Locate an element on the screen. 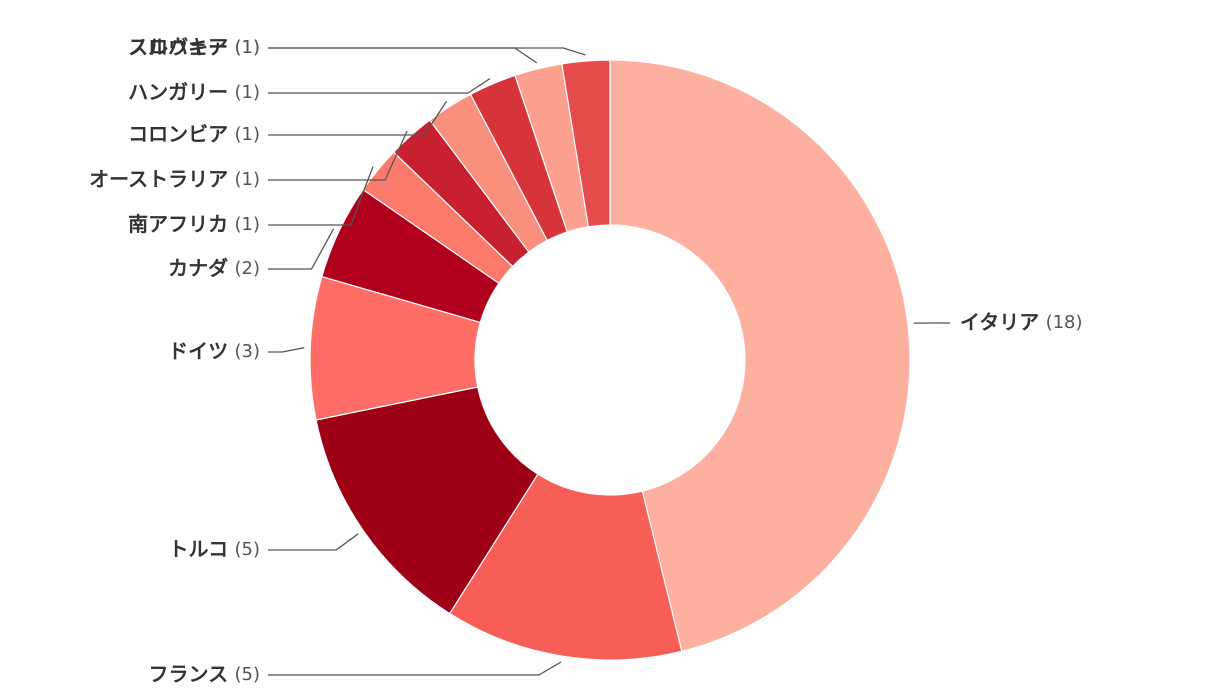  category-name: オーストラリア is located at coordinates (158, 179).